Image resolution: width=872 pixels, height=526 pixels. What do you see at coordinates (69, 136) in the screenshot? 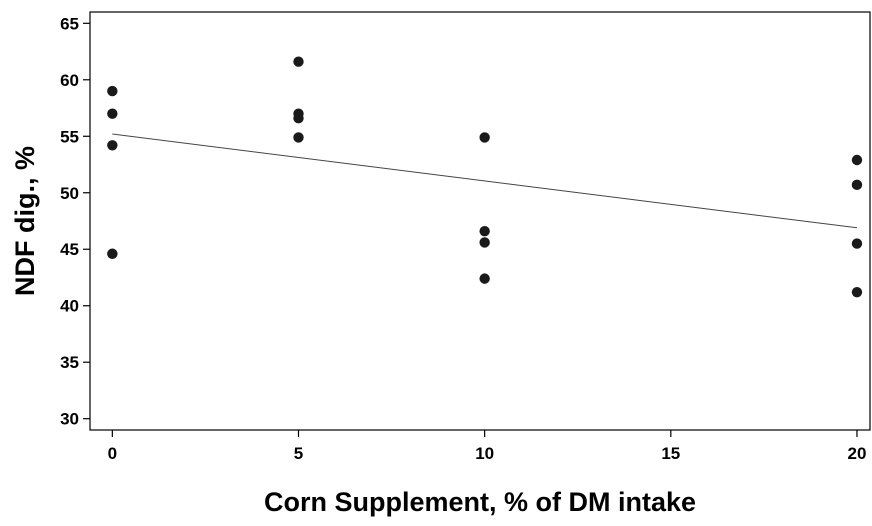
I see `y-tick-label: 55` at bounding box center [69, 136].